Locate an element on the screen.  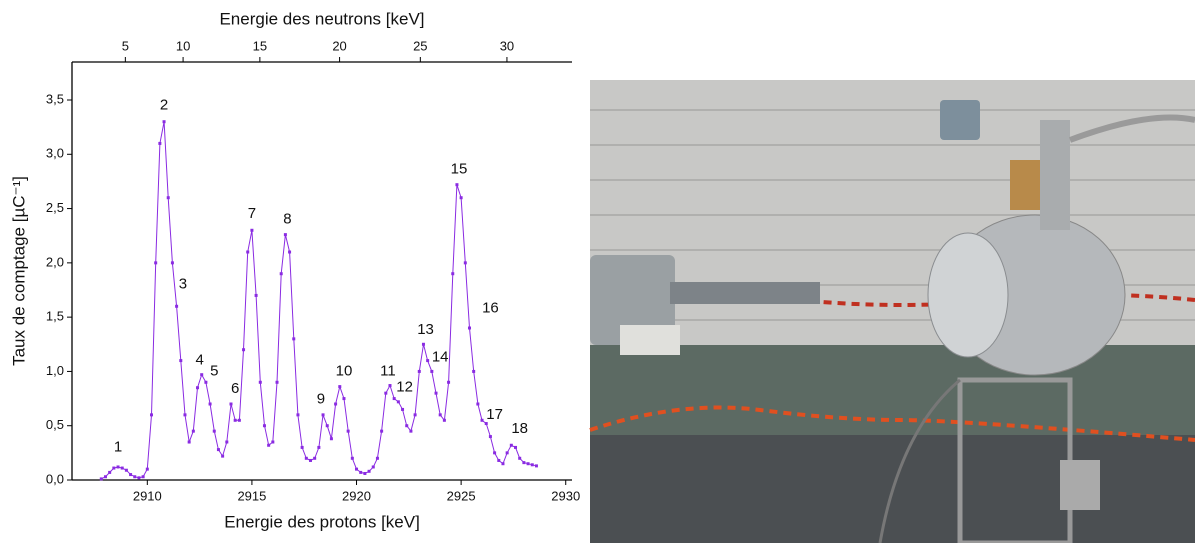
peak-label: 11 is located at coordinates (388, 370).